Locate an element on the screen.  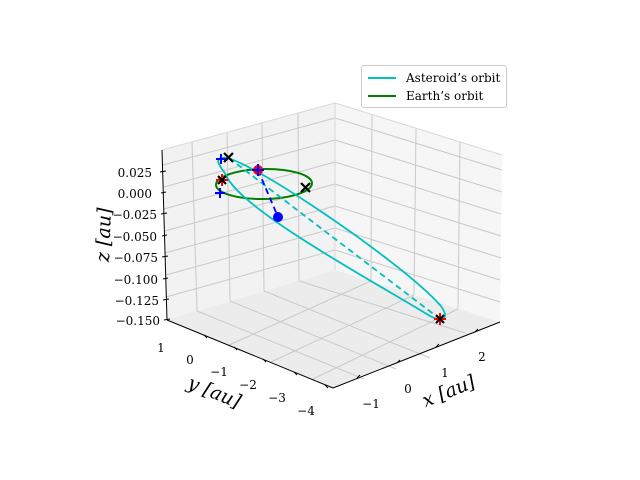
legend-item-earth: Earth’s orbit is located at coordinates (425, 96).